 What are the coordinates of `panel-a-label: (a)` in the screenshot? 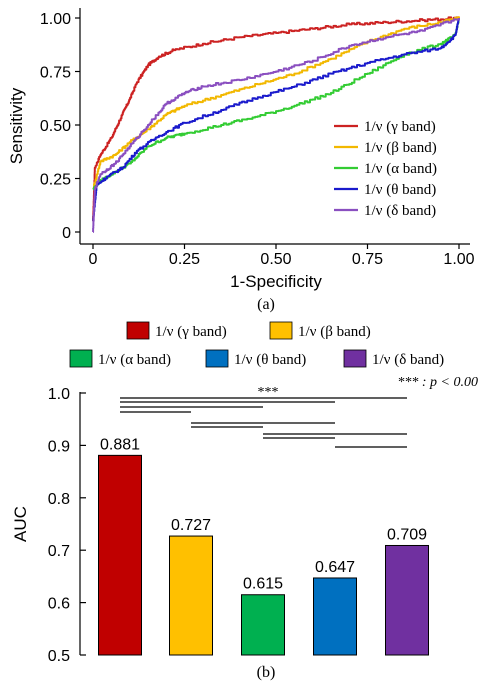 It's located at (266, 304).